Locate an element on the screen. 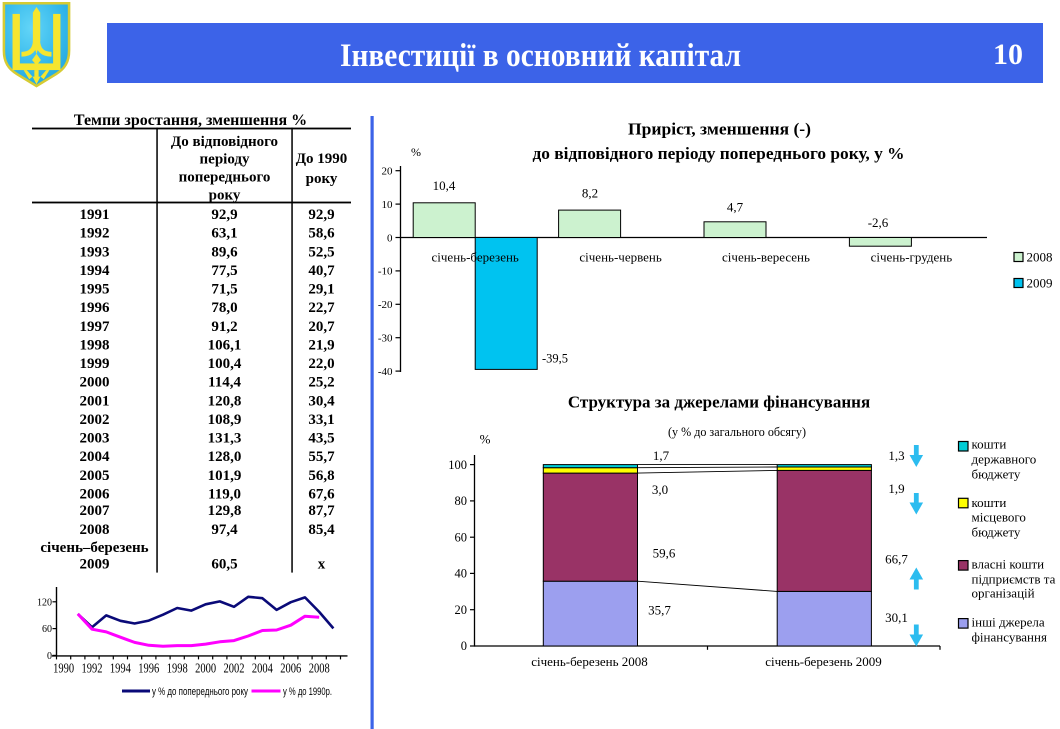 The height and width of the screenshot is (729, 1060). svg-text: х is located at coordinates (322, 565).